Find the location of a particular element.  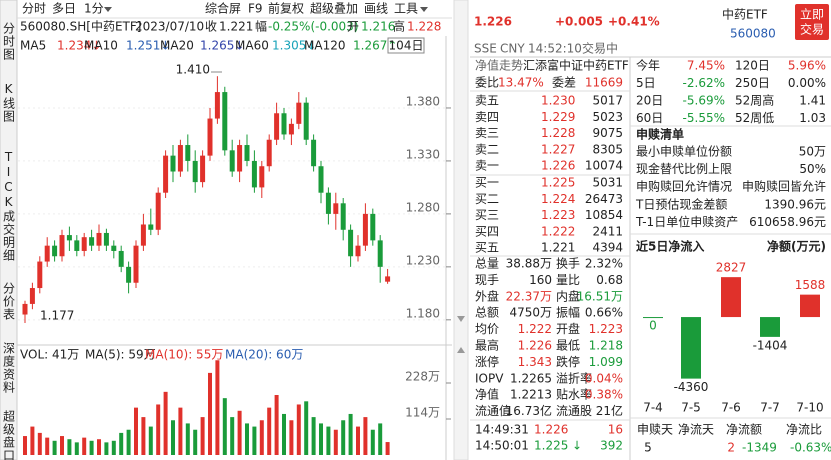

book-label: 买五 is located at coordinates (487, 248).